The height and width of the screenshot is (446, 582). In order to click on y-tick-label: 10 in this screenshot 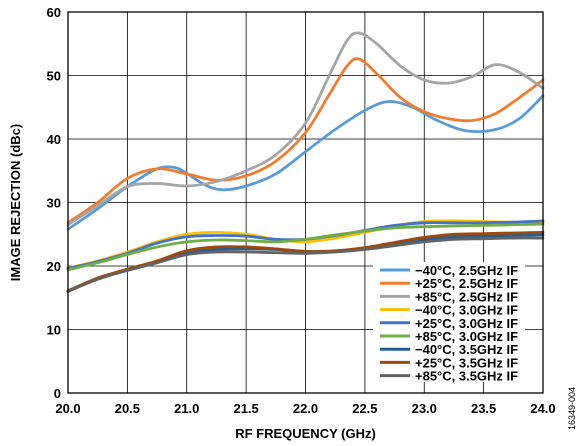, I will do `click(54, 330)`.